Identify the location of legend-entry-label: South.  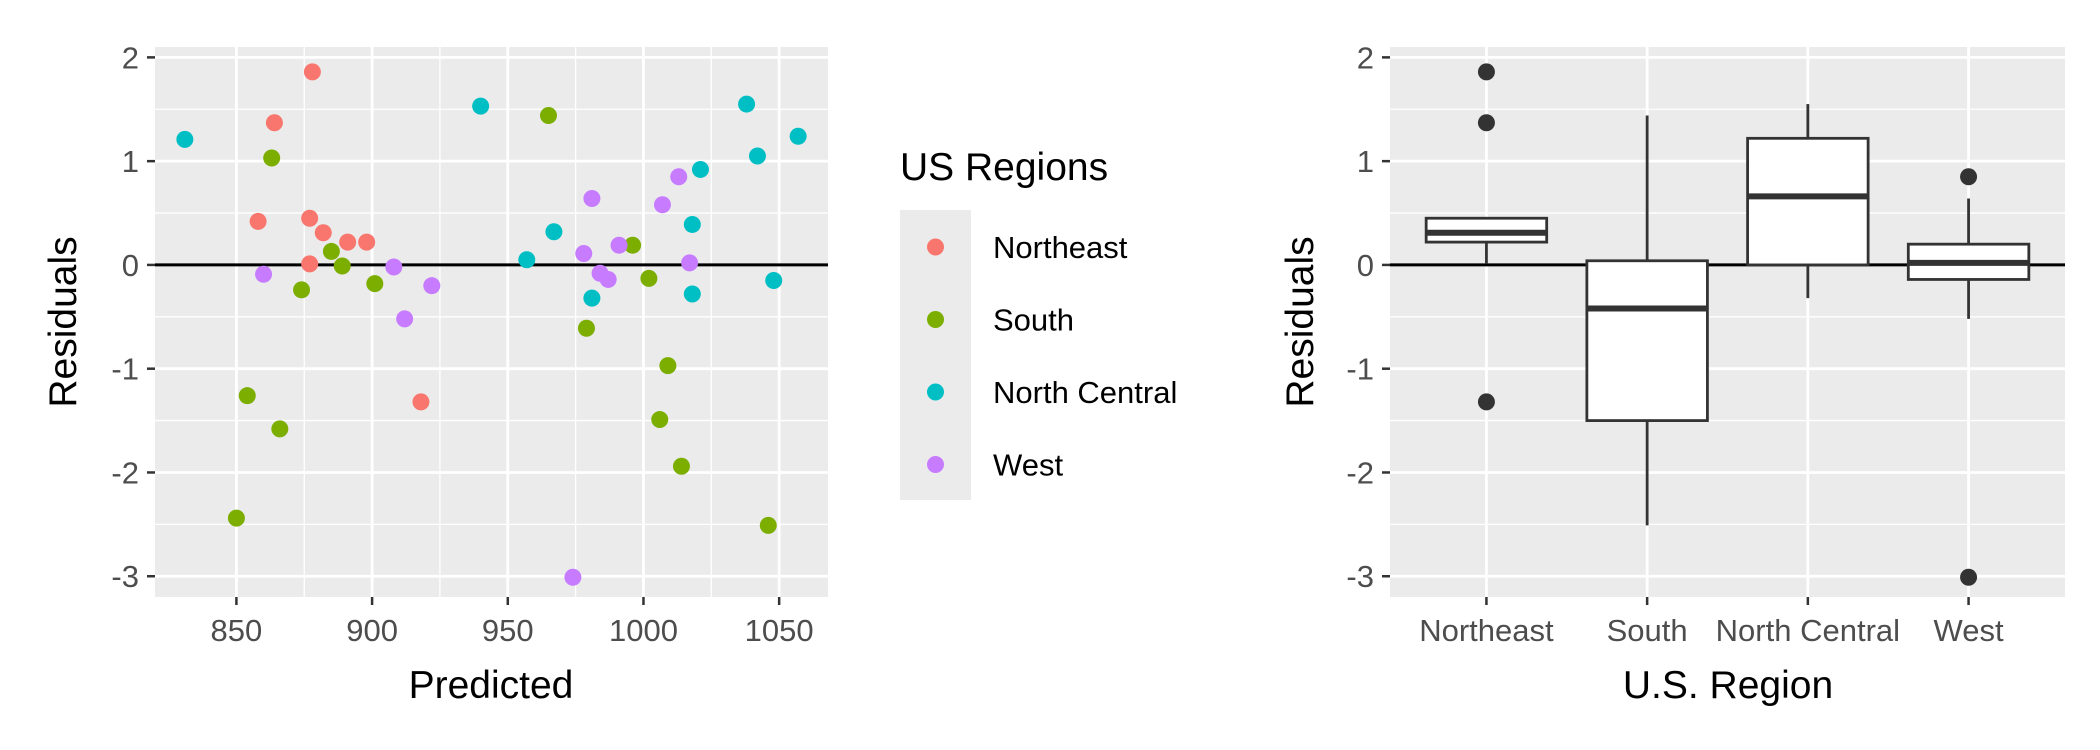
(1033, 320).